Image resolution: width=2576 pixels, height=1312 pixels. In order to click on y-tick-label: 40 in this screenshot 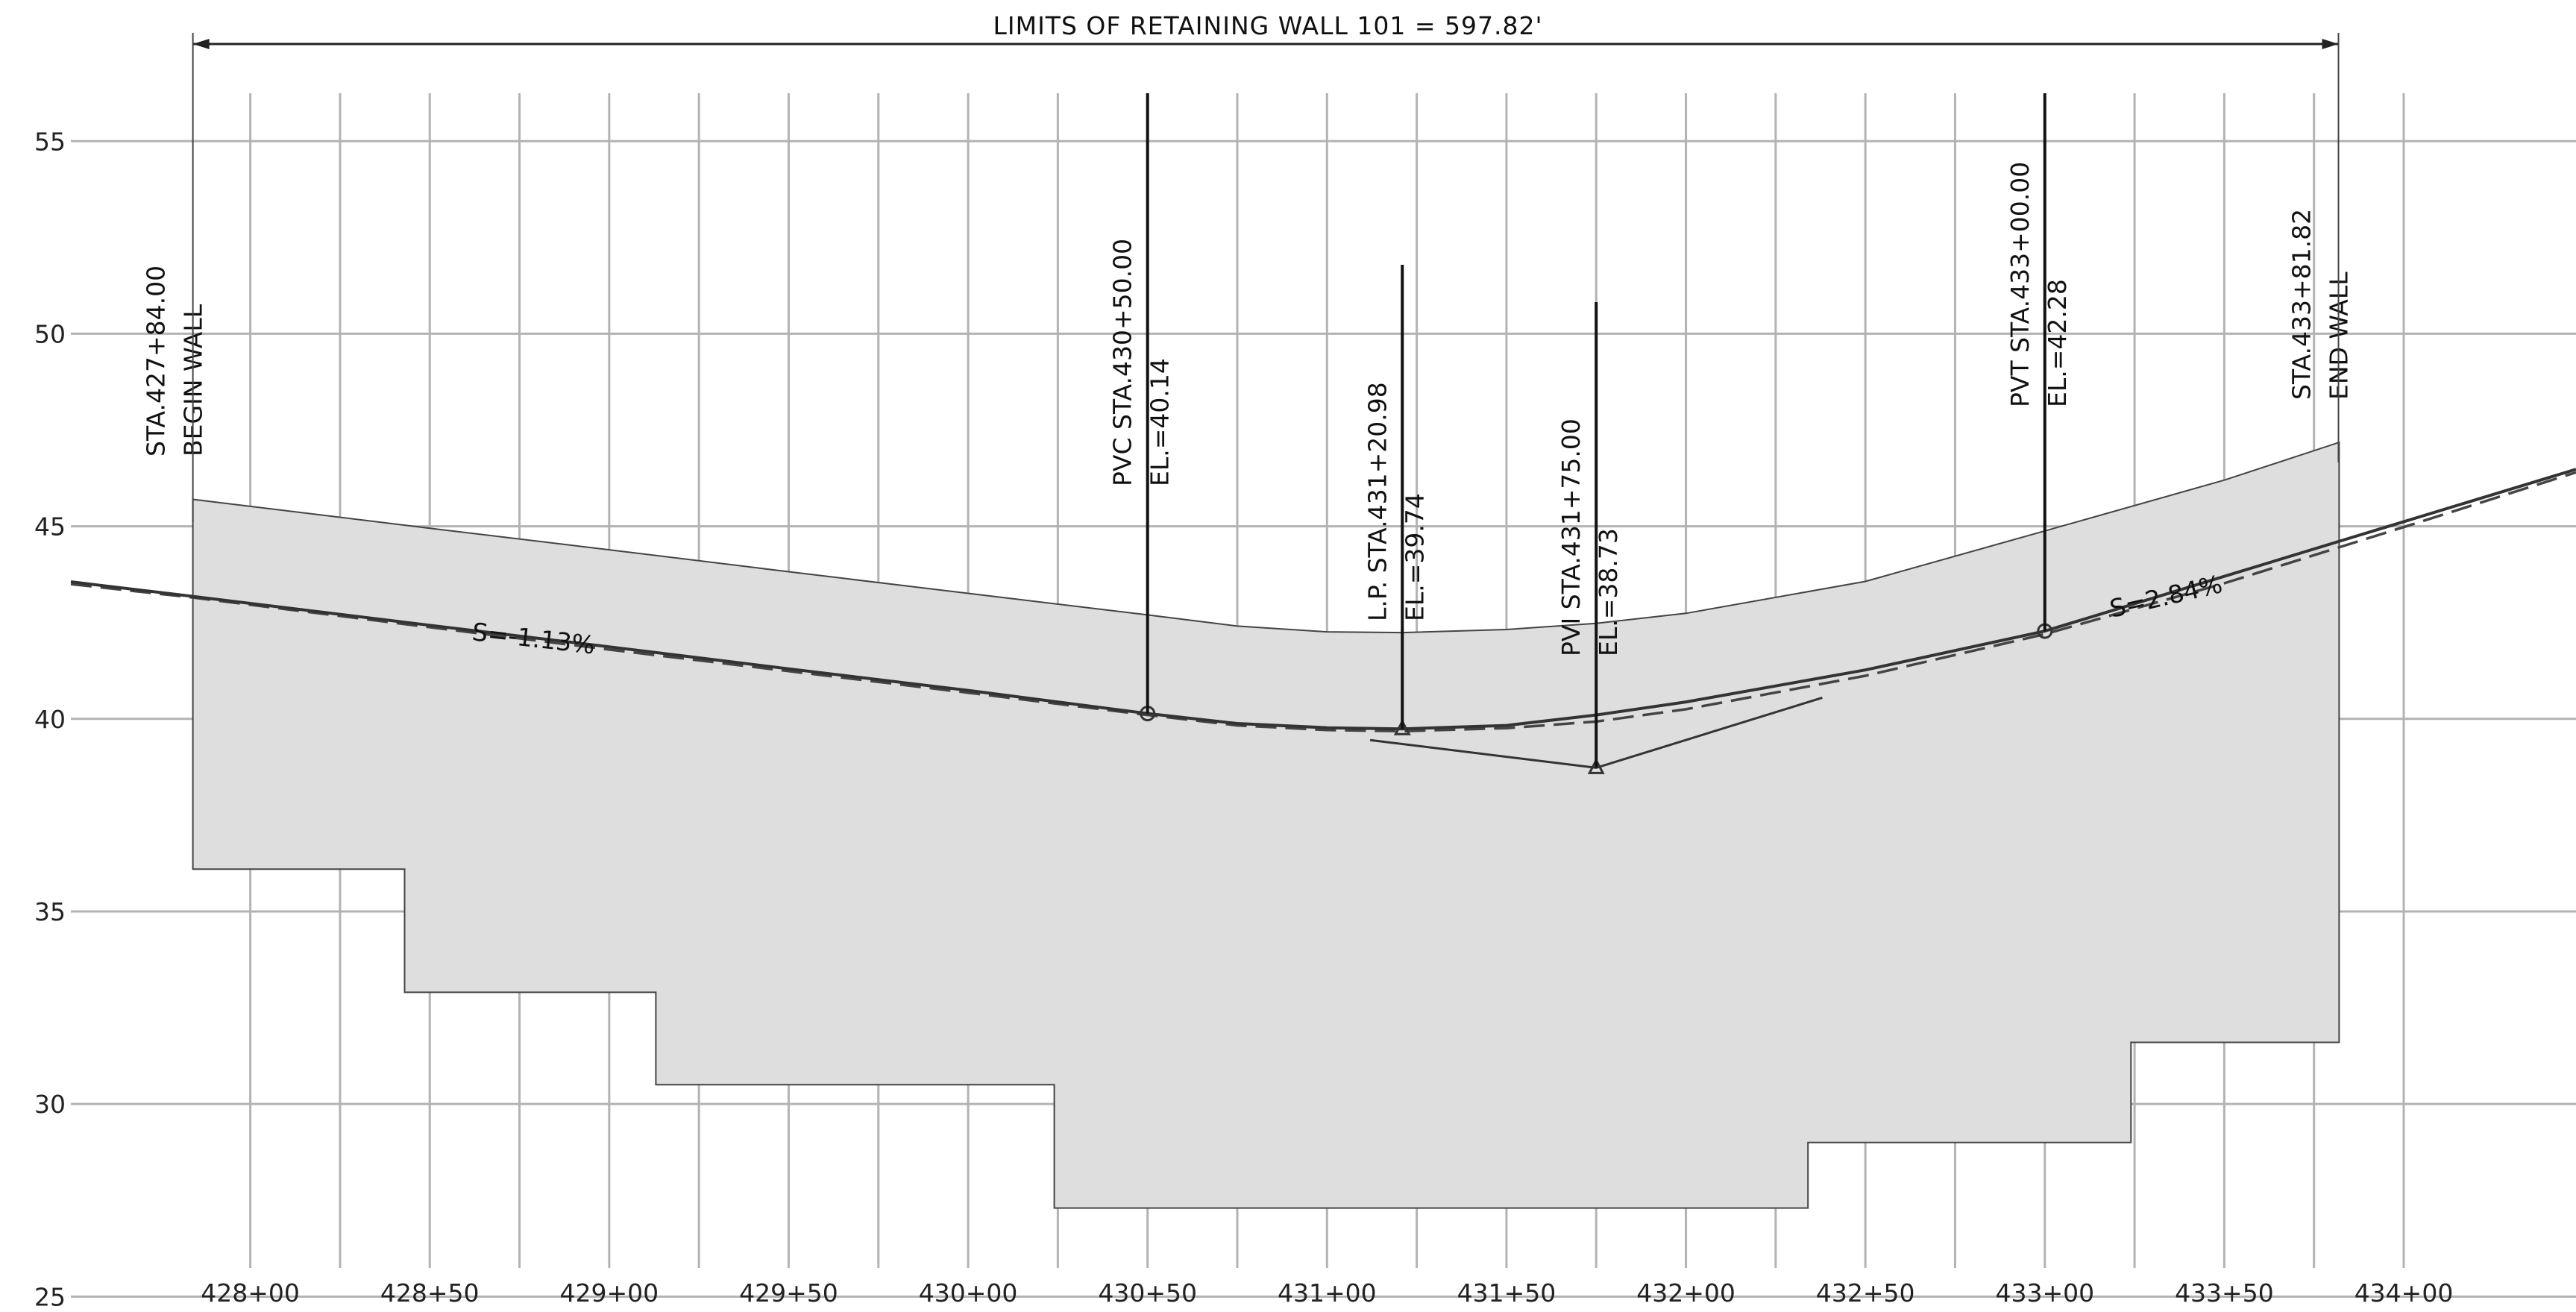, I will do `click(50, 720)`.